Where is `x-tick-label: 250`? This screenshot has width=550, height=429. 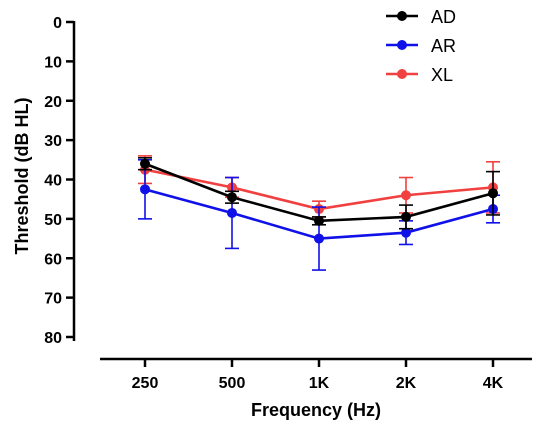 x-tick-label: 250 is located at coordinates (145, 383).